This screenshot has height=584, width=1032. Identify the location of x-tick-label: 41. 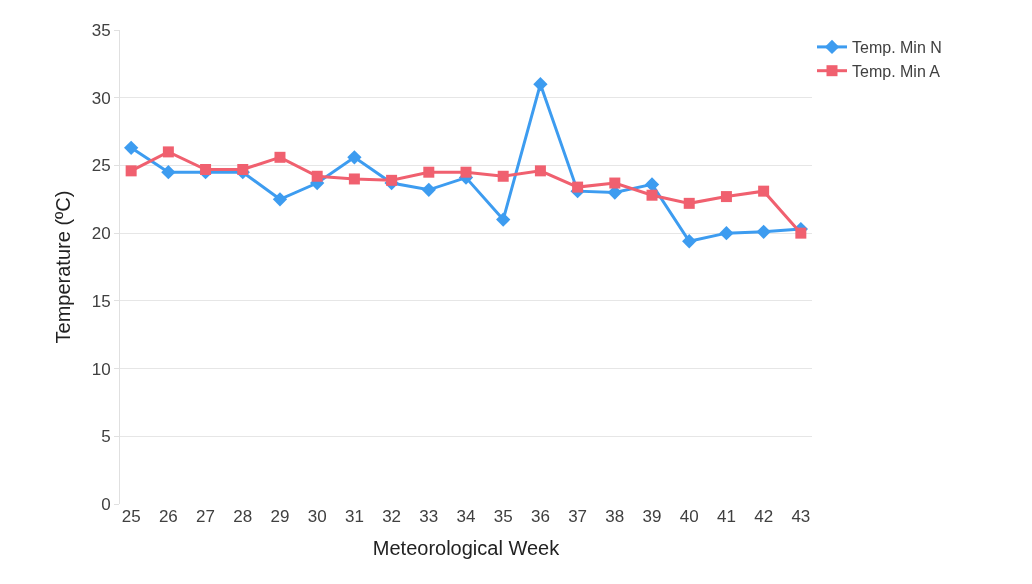
(726, 516).